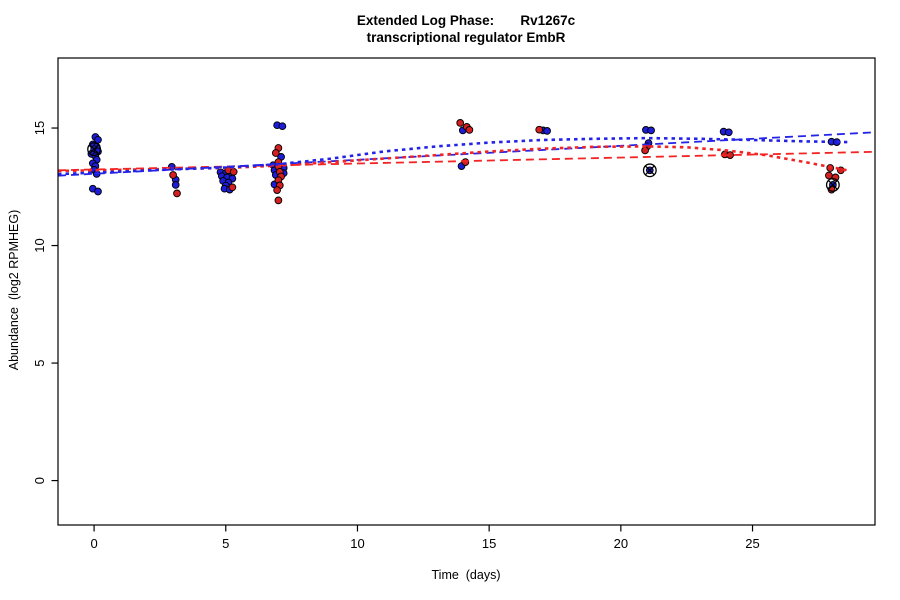  Describe the element at coordinates (93, 543) in the screenshot. I see `x-tick-label: 0` at that location.